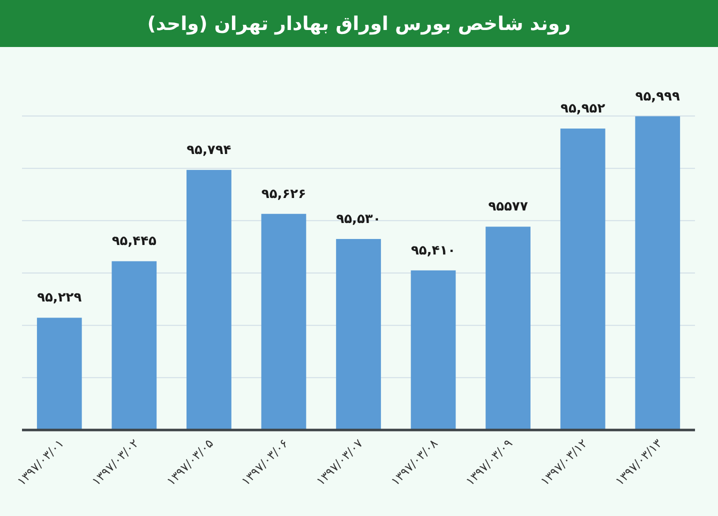 Image resolution: width=718 pixels, height=516 pixels. What do you see at coordinates (414, 462) in the screenshot?
I see `x-tick-label: ۱۳۹۷/۰۳/۰۸` at bounding box center [414, 462].